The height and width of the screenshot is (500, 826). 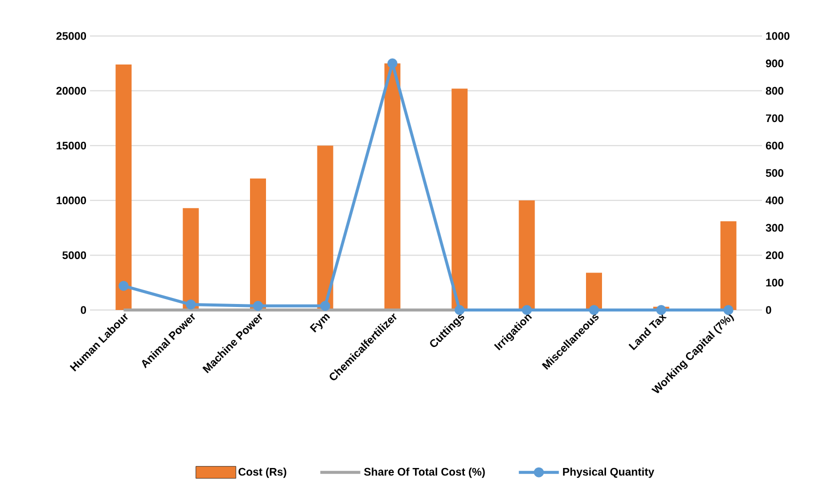 What do you see at coordinates (775, 146) in the screenshot?
I see `y2-tick-label: 600` at bounding box center [775, 146].